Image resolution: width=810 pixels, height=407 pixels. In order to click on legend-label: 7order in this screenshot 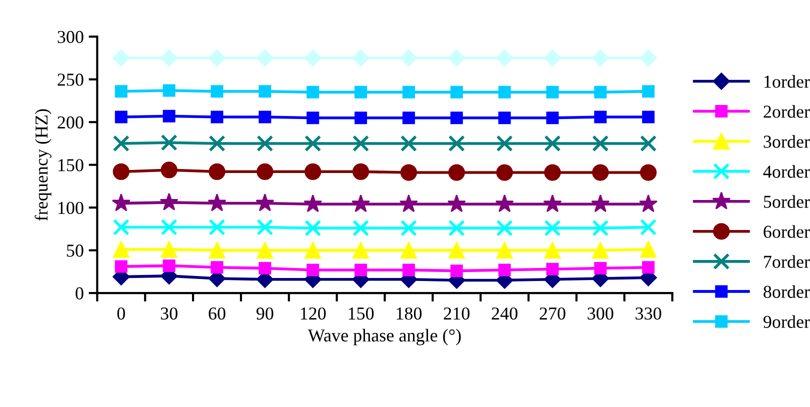, I will do `click(787, 261)`.